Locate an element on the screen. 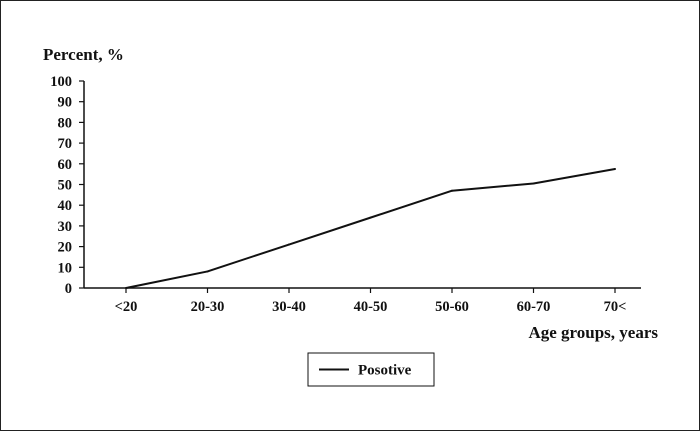  x-tick-label: 50-60 is located at coordinates (452, 307).